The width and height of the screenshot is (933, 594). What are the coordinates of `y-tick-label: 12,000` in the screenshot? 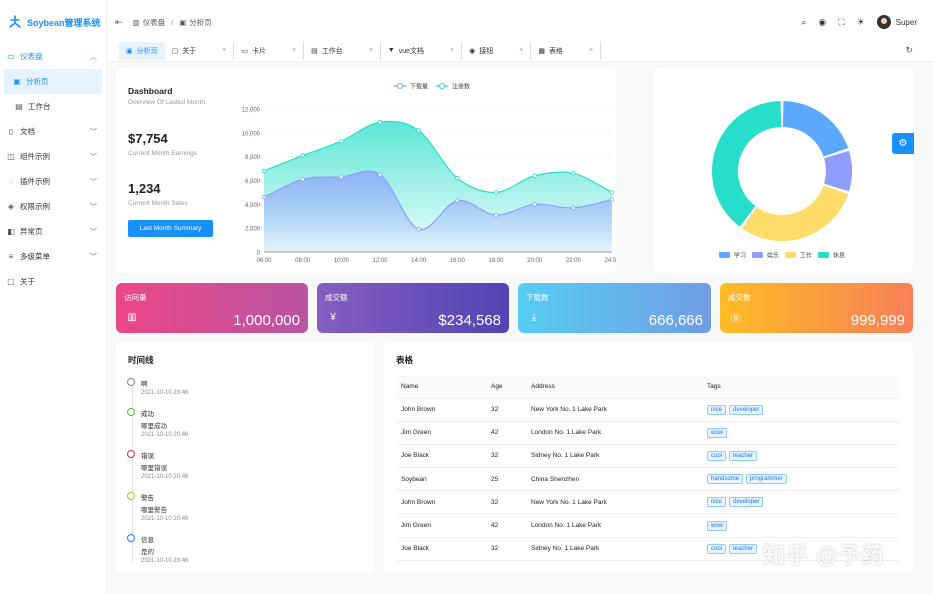 It's located at (251, 111).